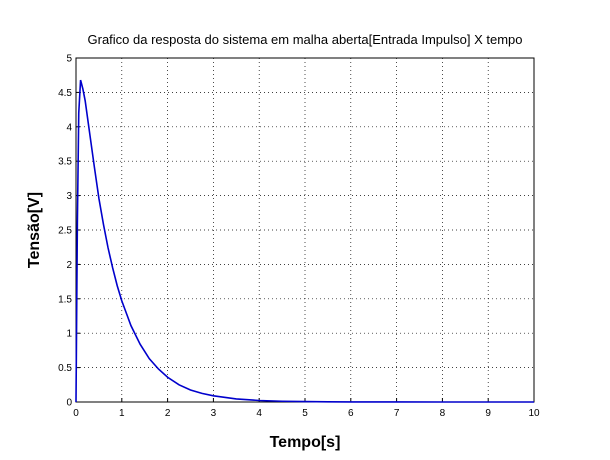 The height and width of the screenshot is (460, 610). What do you see at coordinates (305, 413) in the screenshot?
I see `x-tick-label: 5` at bounding box center [305, 413].